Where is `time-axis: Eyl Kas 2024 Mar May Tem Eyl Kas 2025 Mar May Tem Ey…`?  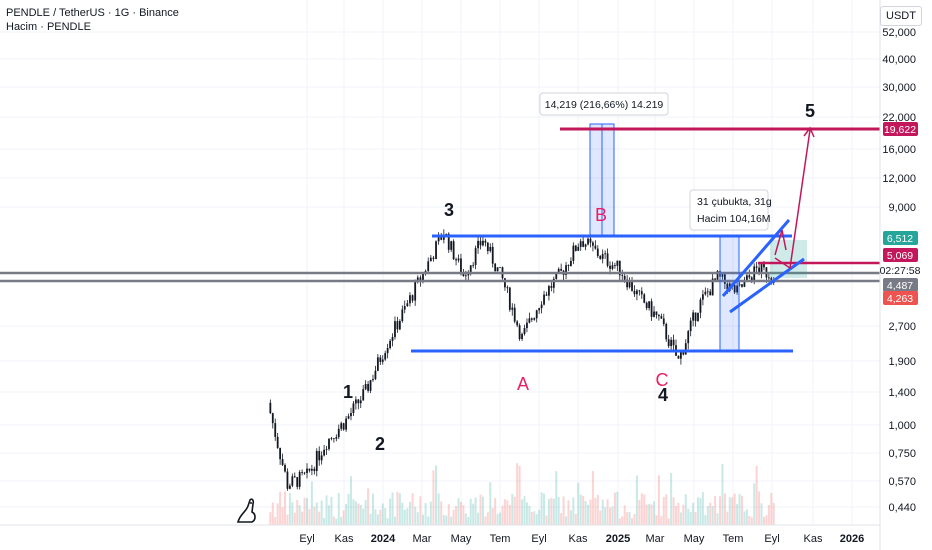 time-axis: Eyl Kas 2024 Mar May Tem Eyl Kas 2025 Mar May Tem Ey… is located at coordinates (440, 534).